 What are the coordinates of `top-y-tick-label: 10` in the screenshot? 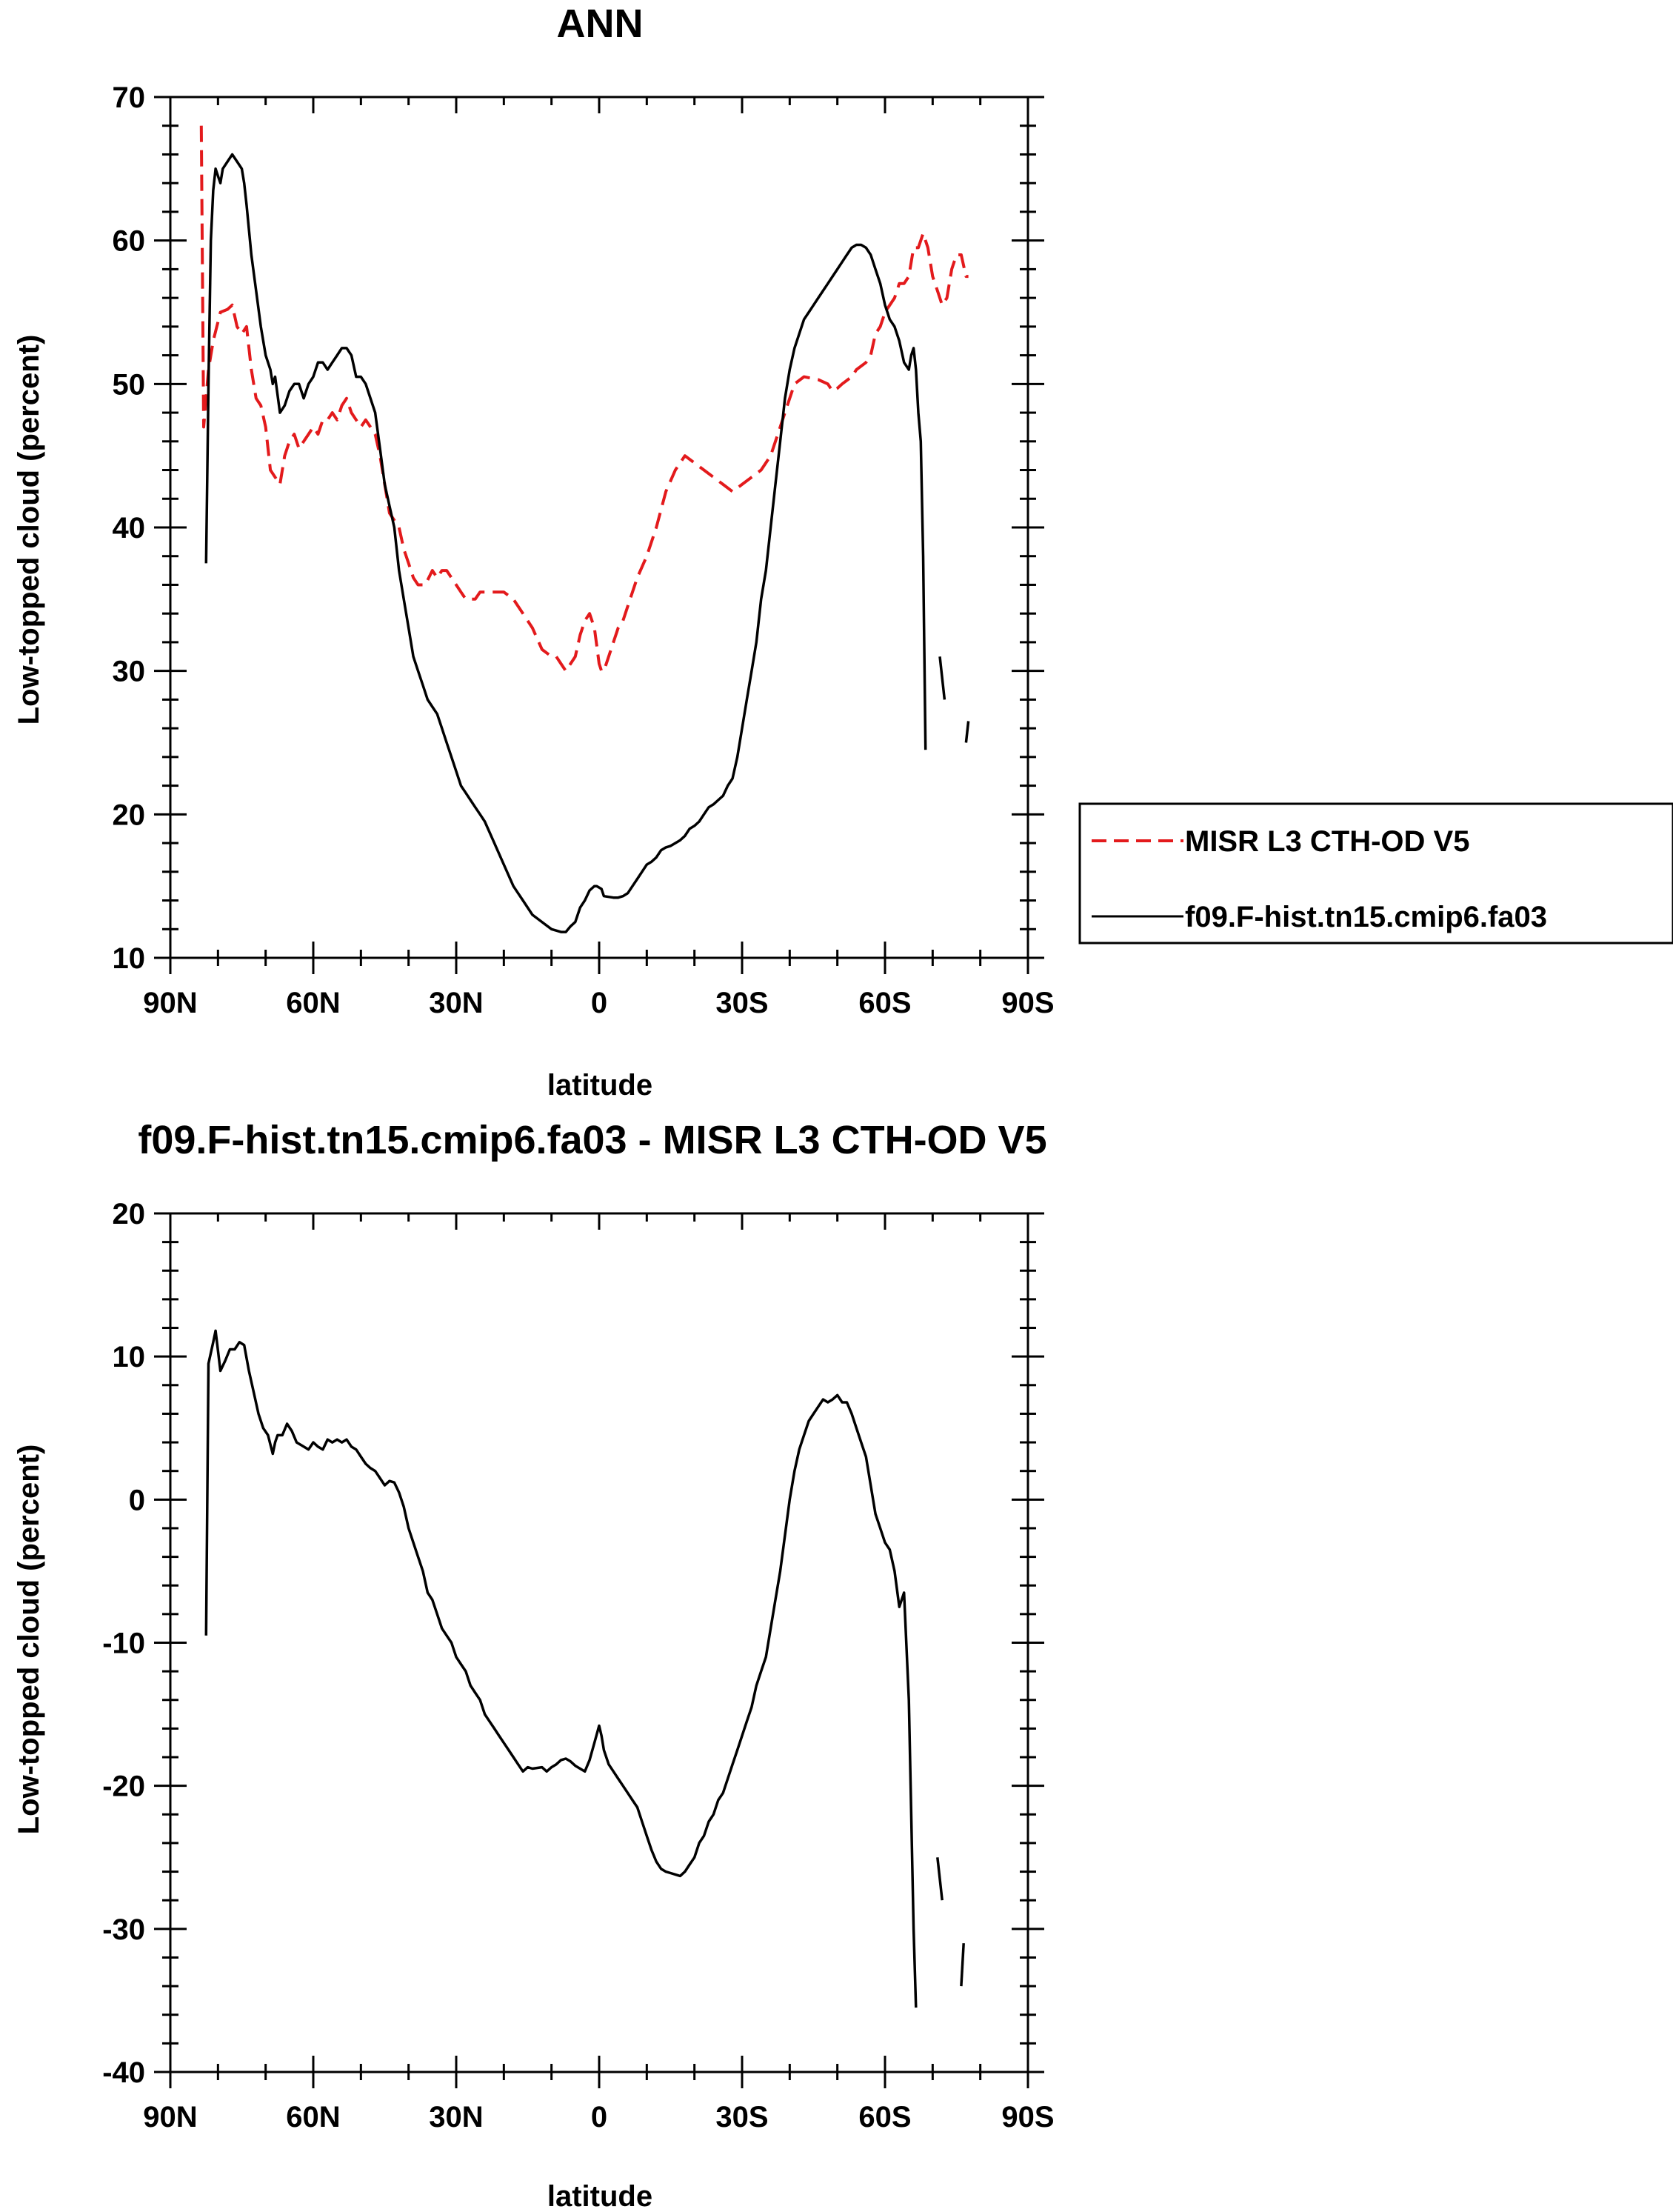 It's located at (129, 958).